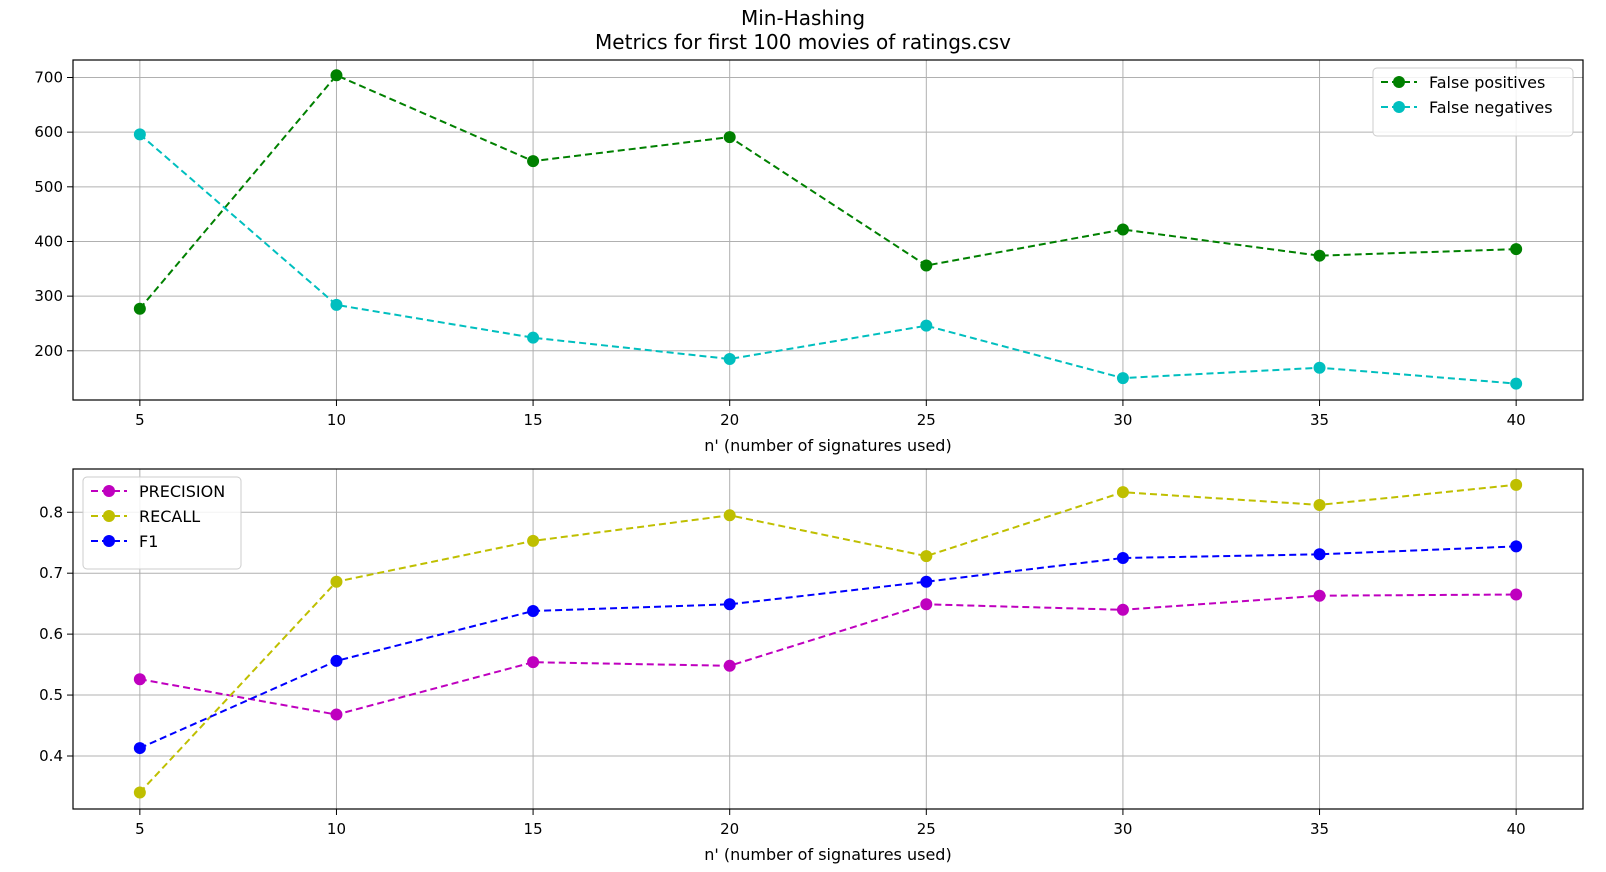  Describe the element at coordinates (48, 296) in the screenshot. I see `y-tick-label: 300` at that location.